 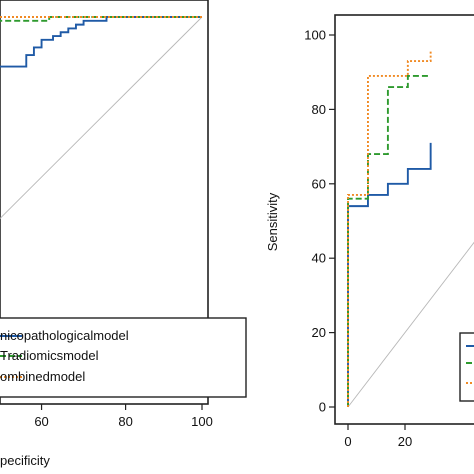 I want to click on left-xtick-label: 60, so click(x=41, y=421).